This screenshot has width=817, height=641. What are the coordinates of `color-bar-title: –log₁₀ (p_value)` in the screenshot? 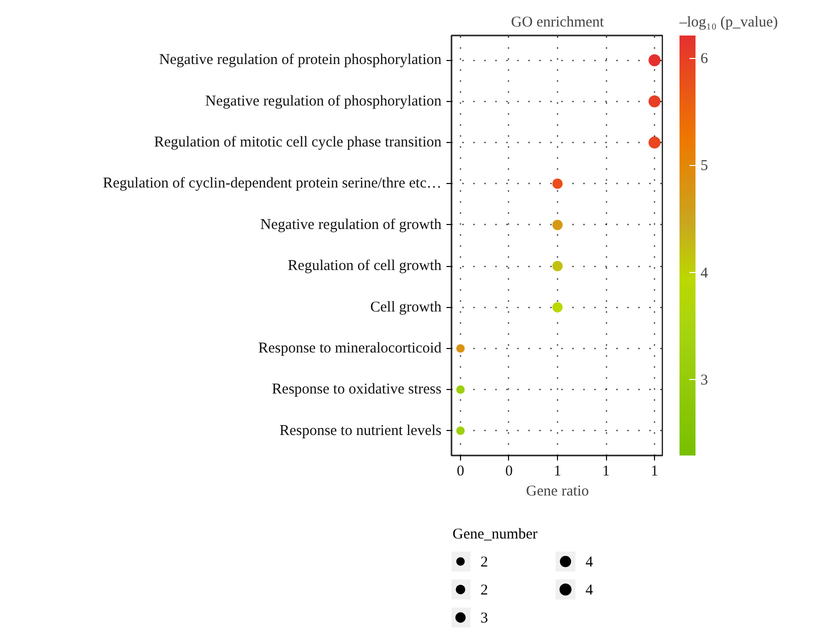 It's located at (728, 22).